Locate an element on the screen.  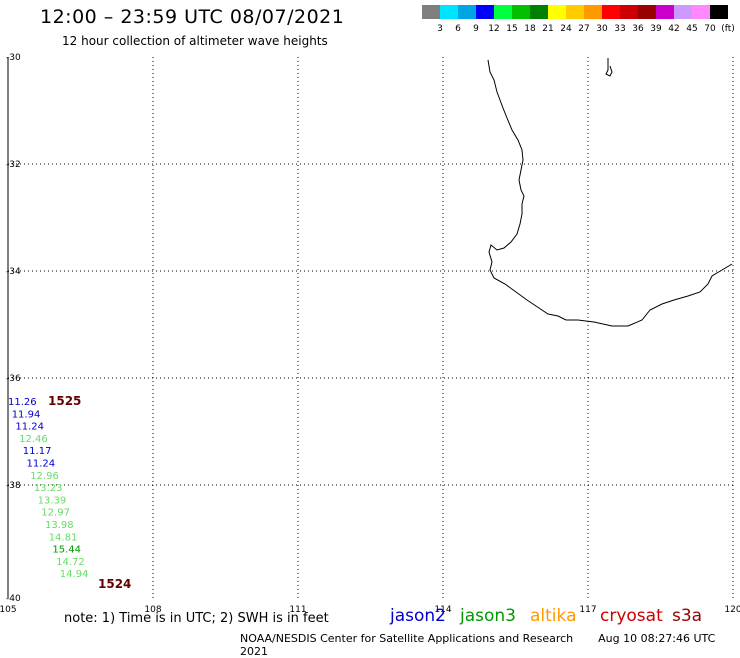
satellite-jason3: jason3 is located at coordinates (488, 616).